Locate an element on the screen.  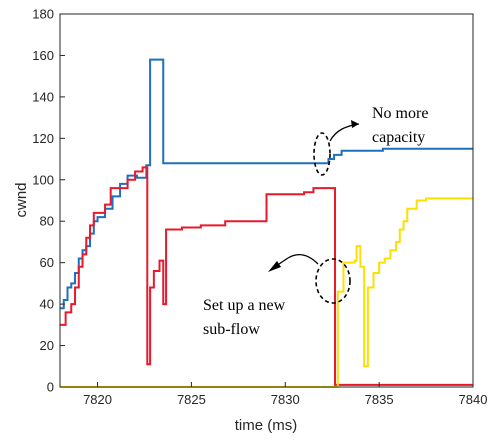
y-tick-label: 180 is located at coordinates (43, 14).